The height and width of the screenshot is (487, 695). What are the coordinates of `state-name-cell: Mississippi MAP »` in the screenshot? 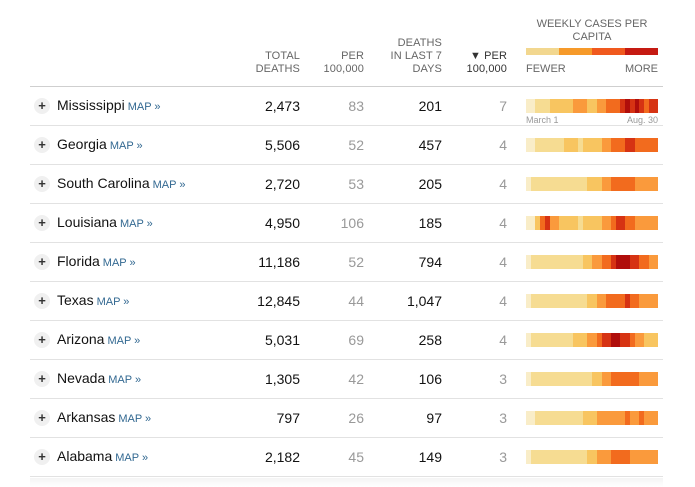 It's located at (109, 105).